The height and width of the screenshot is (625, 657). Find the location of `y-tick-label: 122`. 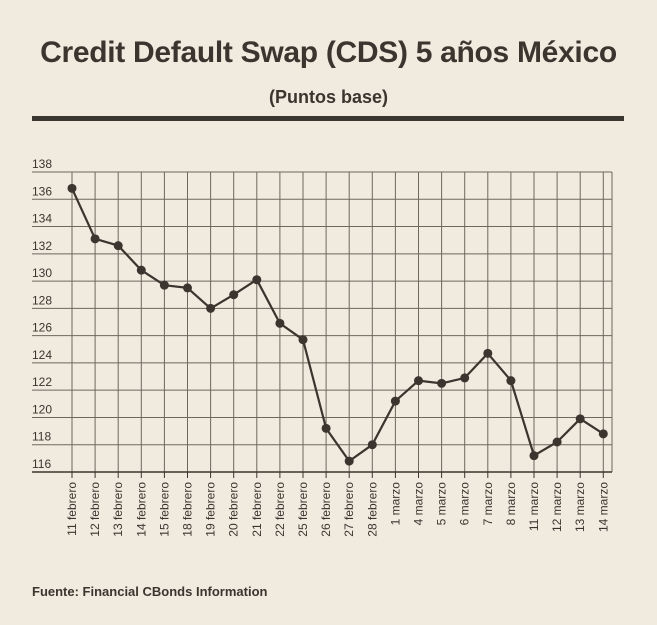

y-tick-label: 122 is located at coordinates (42, 382).